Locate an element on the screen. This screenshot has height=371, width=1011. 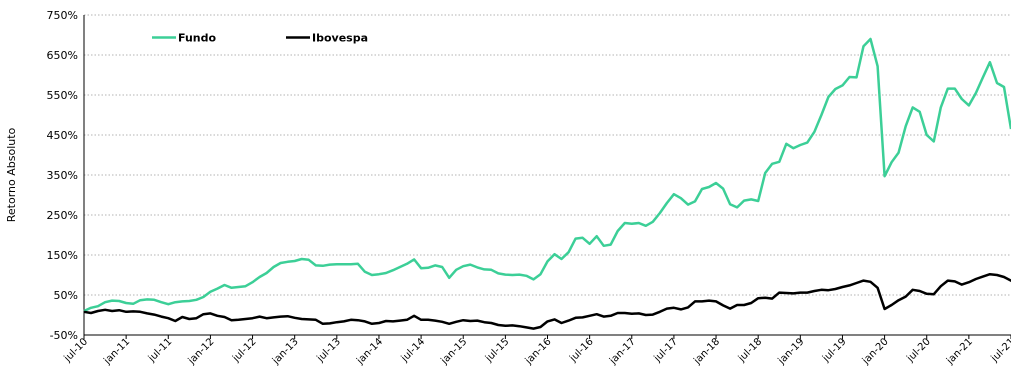
x-tick-label: jul-15 is located at coordinates (497, 350).